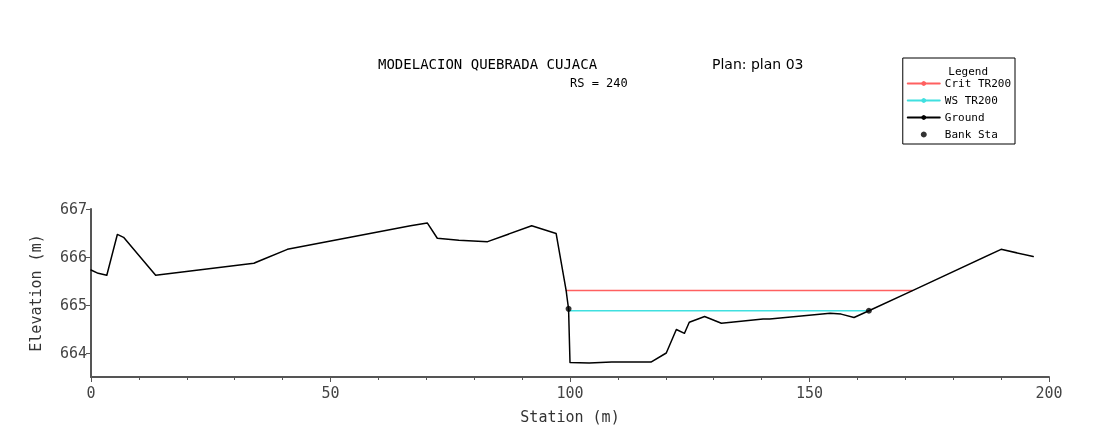  Describe the element at coordinates (971, 100) in the screenshot. I see `legend-label: WS TR200` at that location.